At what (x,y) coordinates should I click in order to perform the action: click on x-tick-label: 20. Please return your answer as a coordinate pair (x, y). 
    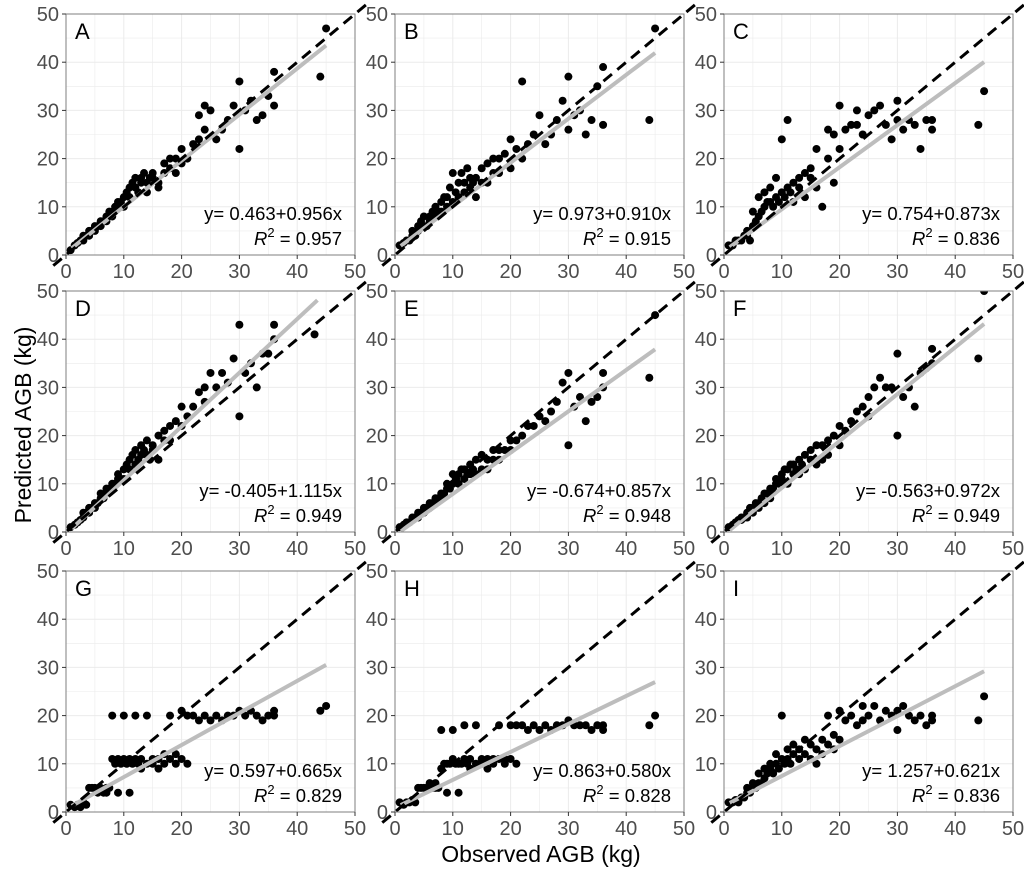
    Looking at the image, I should click on (839, 549).